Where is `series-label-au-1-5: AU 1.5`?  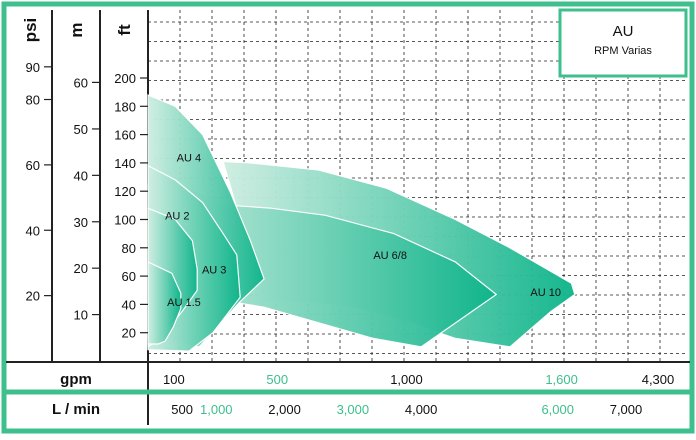
series-label-au-1-5: AU 1.5 is located at coordinates (184, 303).